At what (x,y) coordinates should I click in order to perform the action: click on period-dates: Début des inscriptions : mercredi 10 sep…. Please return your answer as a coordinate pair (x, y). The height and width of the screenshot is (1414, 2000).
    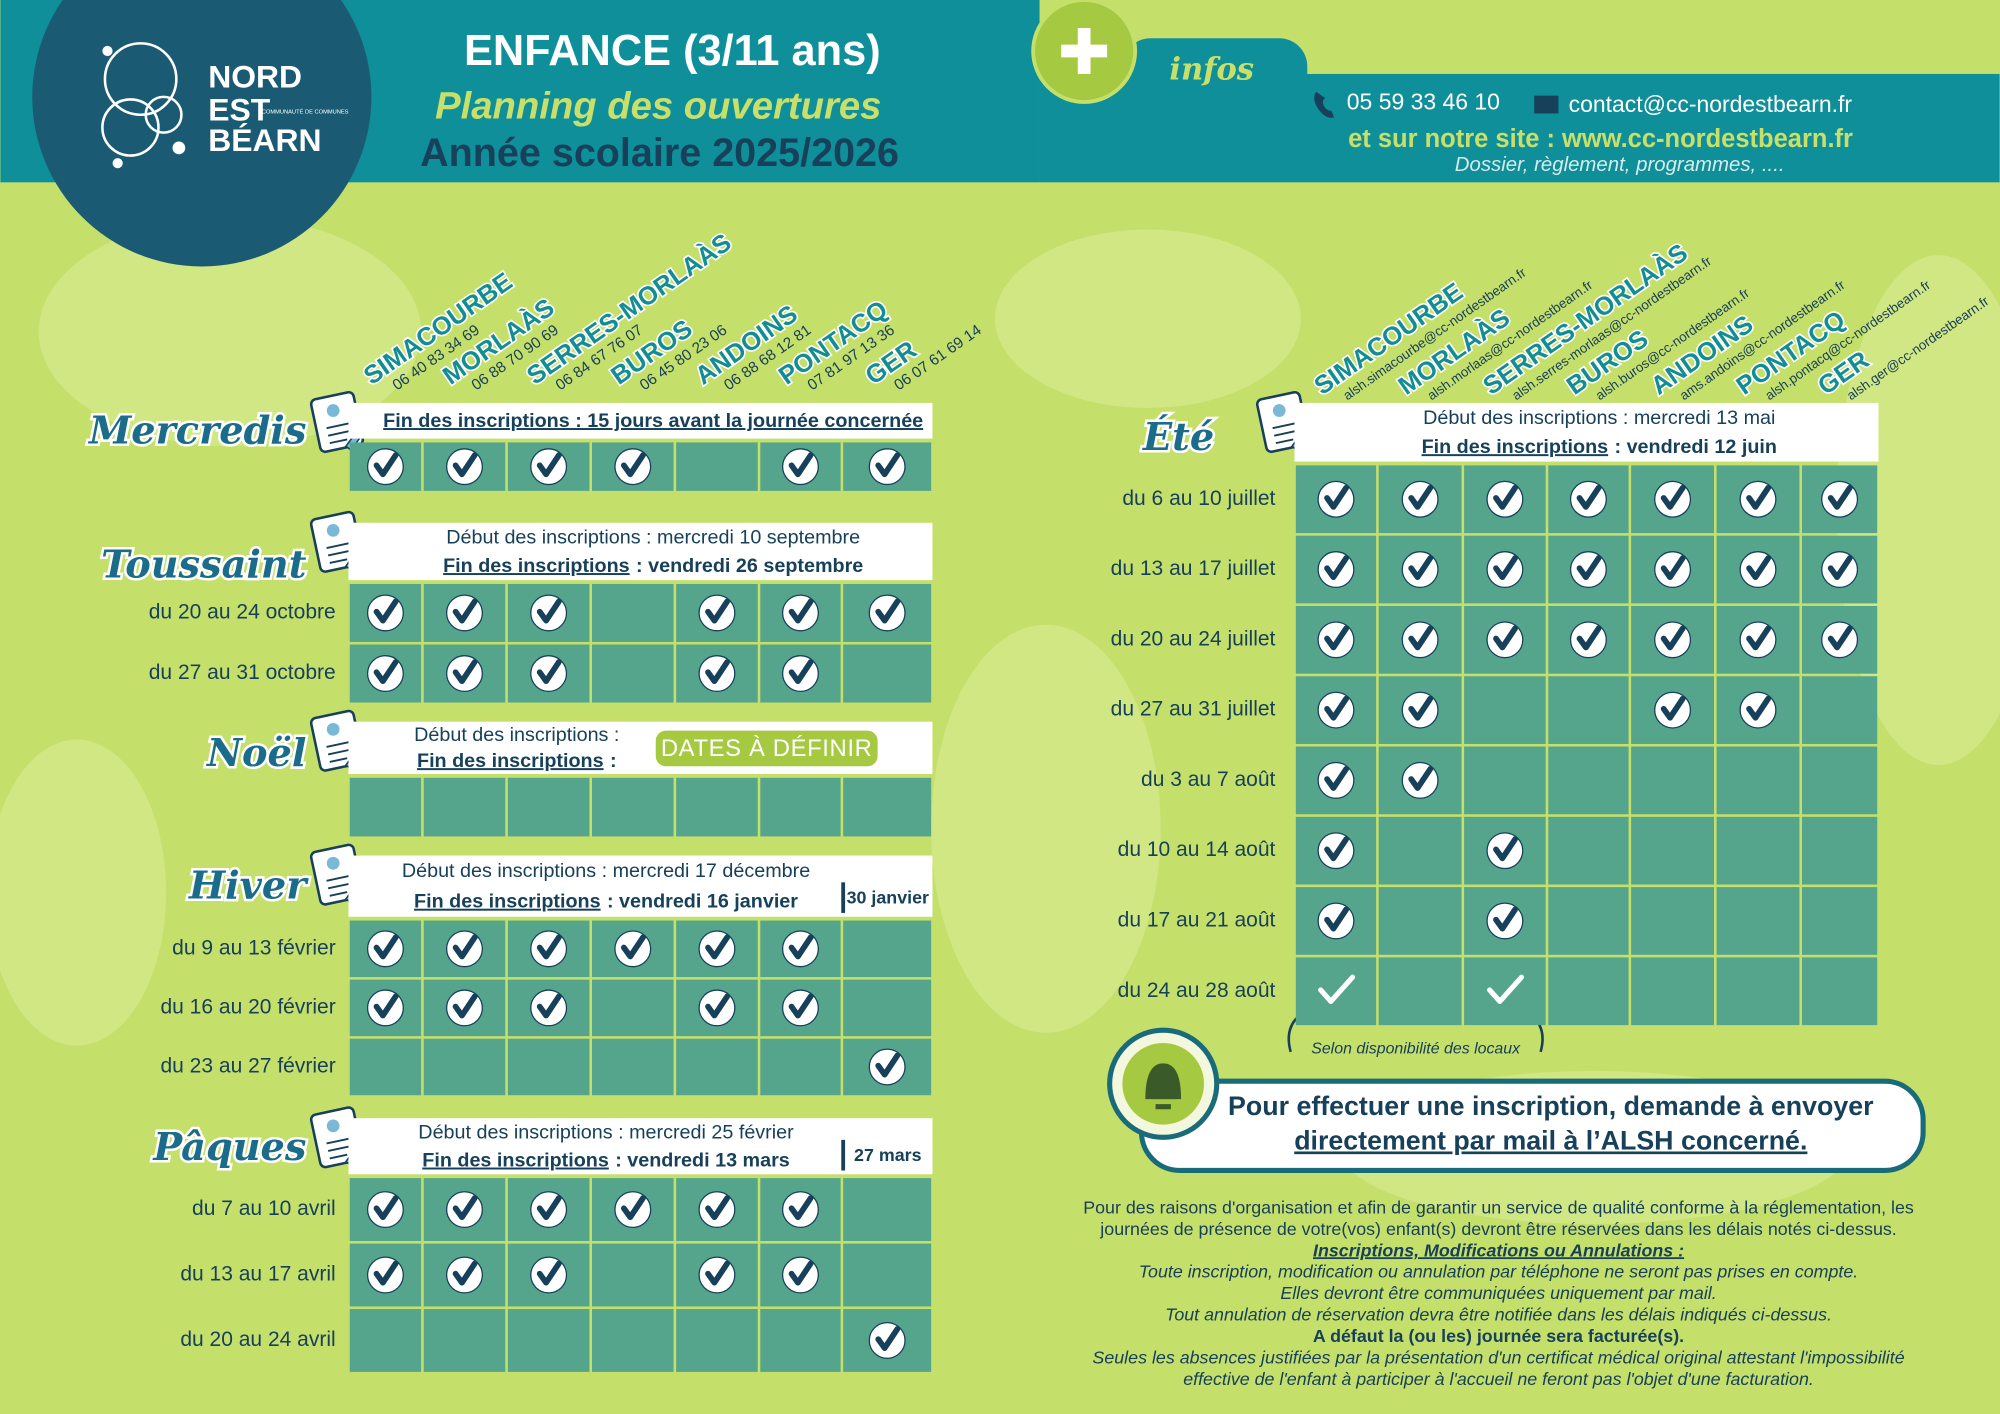
    Looking at the image, I should click on (653, 538).